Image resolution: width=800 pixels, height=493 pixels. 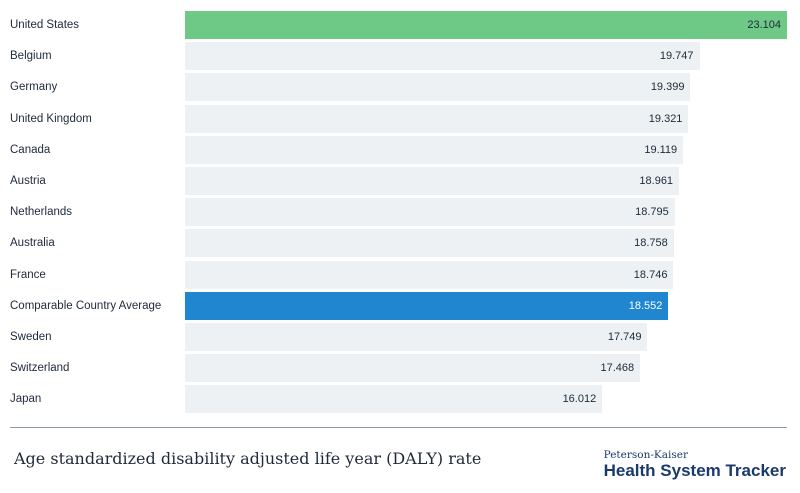 What do you see at coordinates (650, 274) in the screenshot?
I see `value-label: 18.746` at bounding box center [650, 274].